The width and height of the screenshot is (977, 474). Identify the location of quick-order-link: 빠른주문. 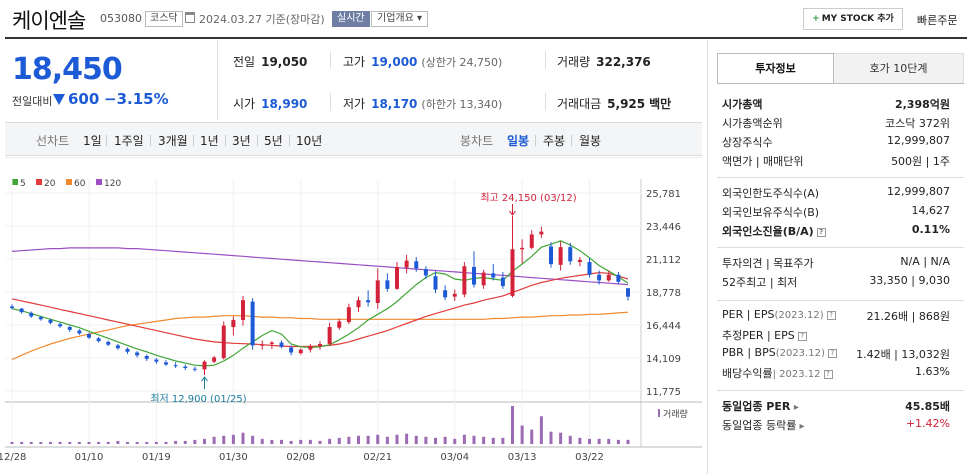
(937, 20).